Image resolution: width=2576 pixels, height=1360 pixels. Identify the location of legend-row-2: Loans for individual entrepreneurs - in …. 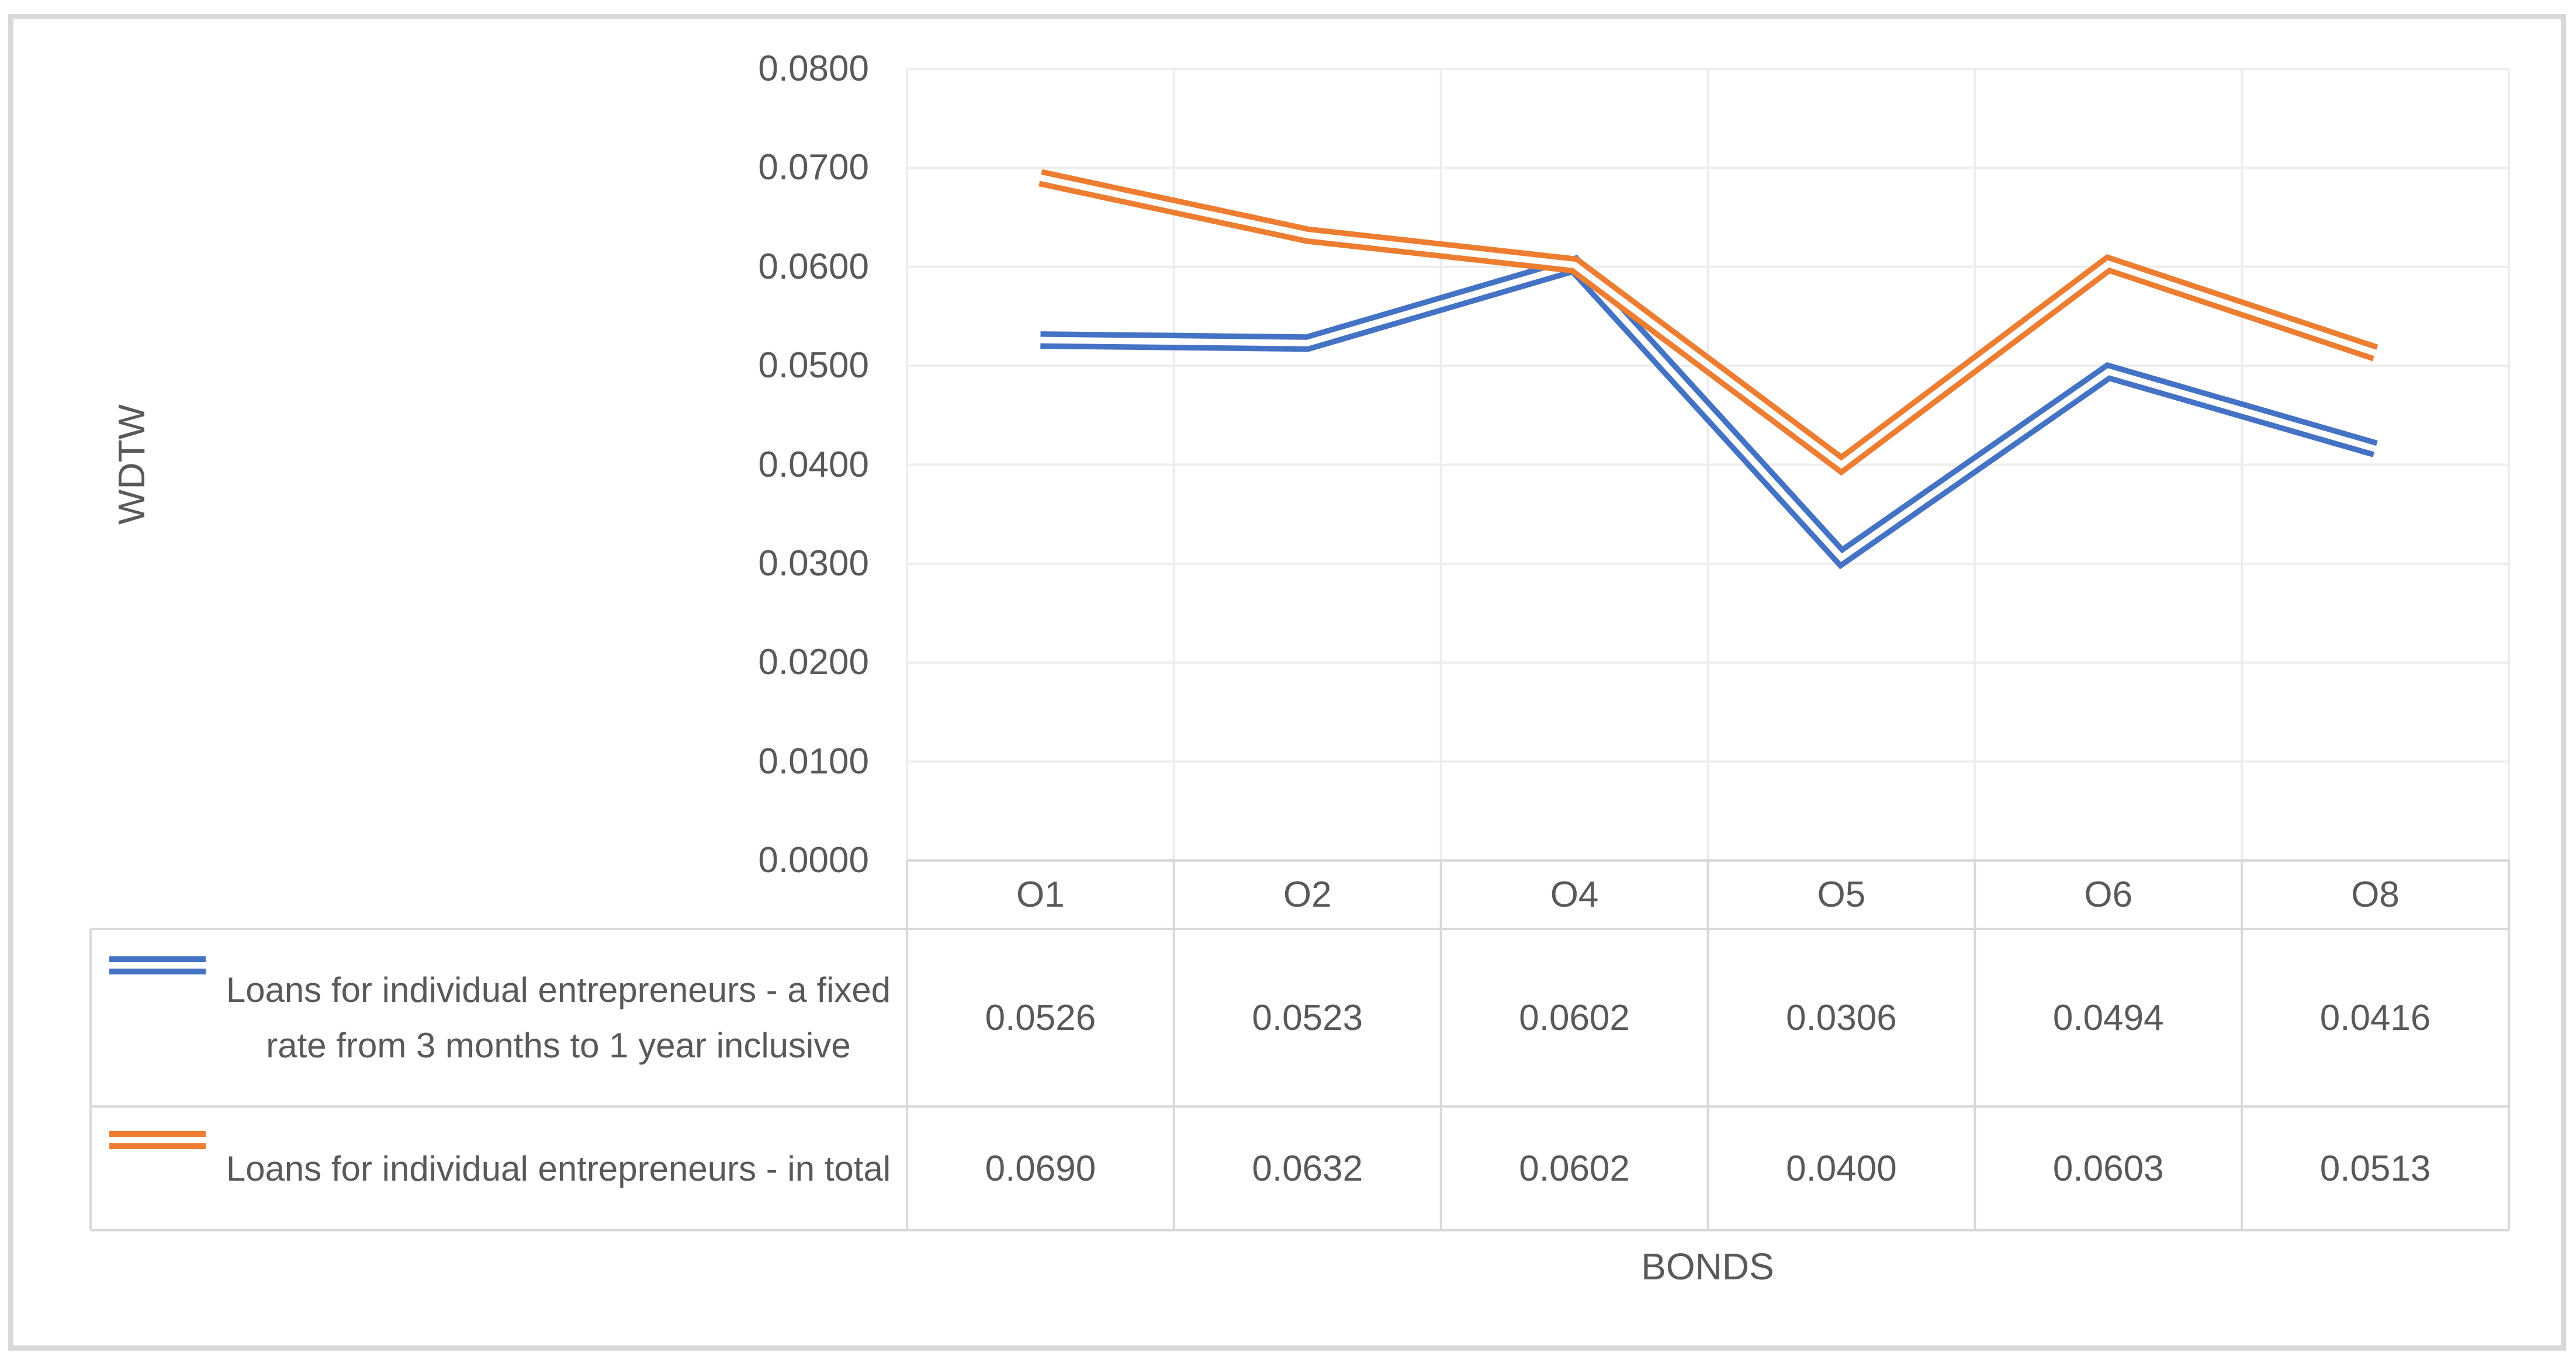
(499, 1168).